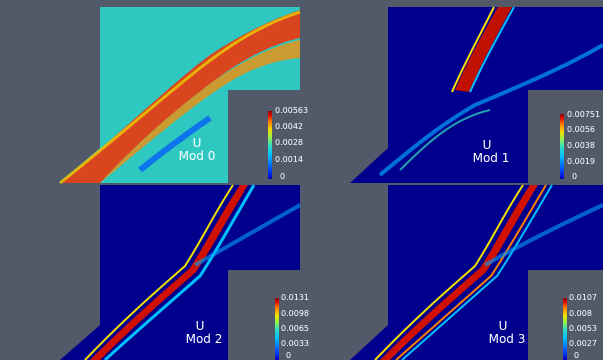 This screenshot has width=603, height=360. I want to click on colorbar-tick-mod-1: 0.0056, so click(581, 129).